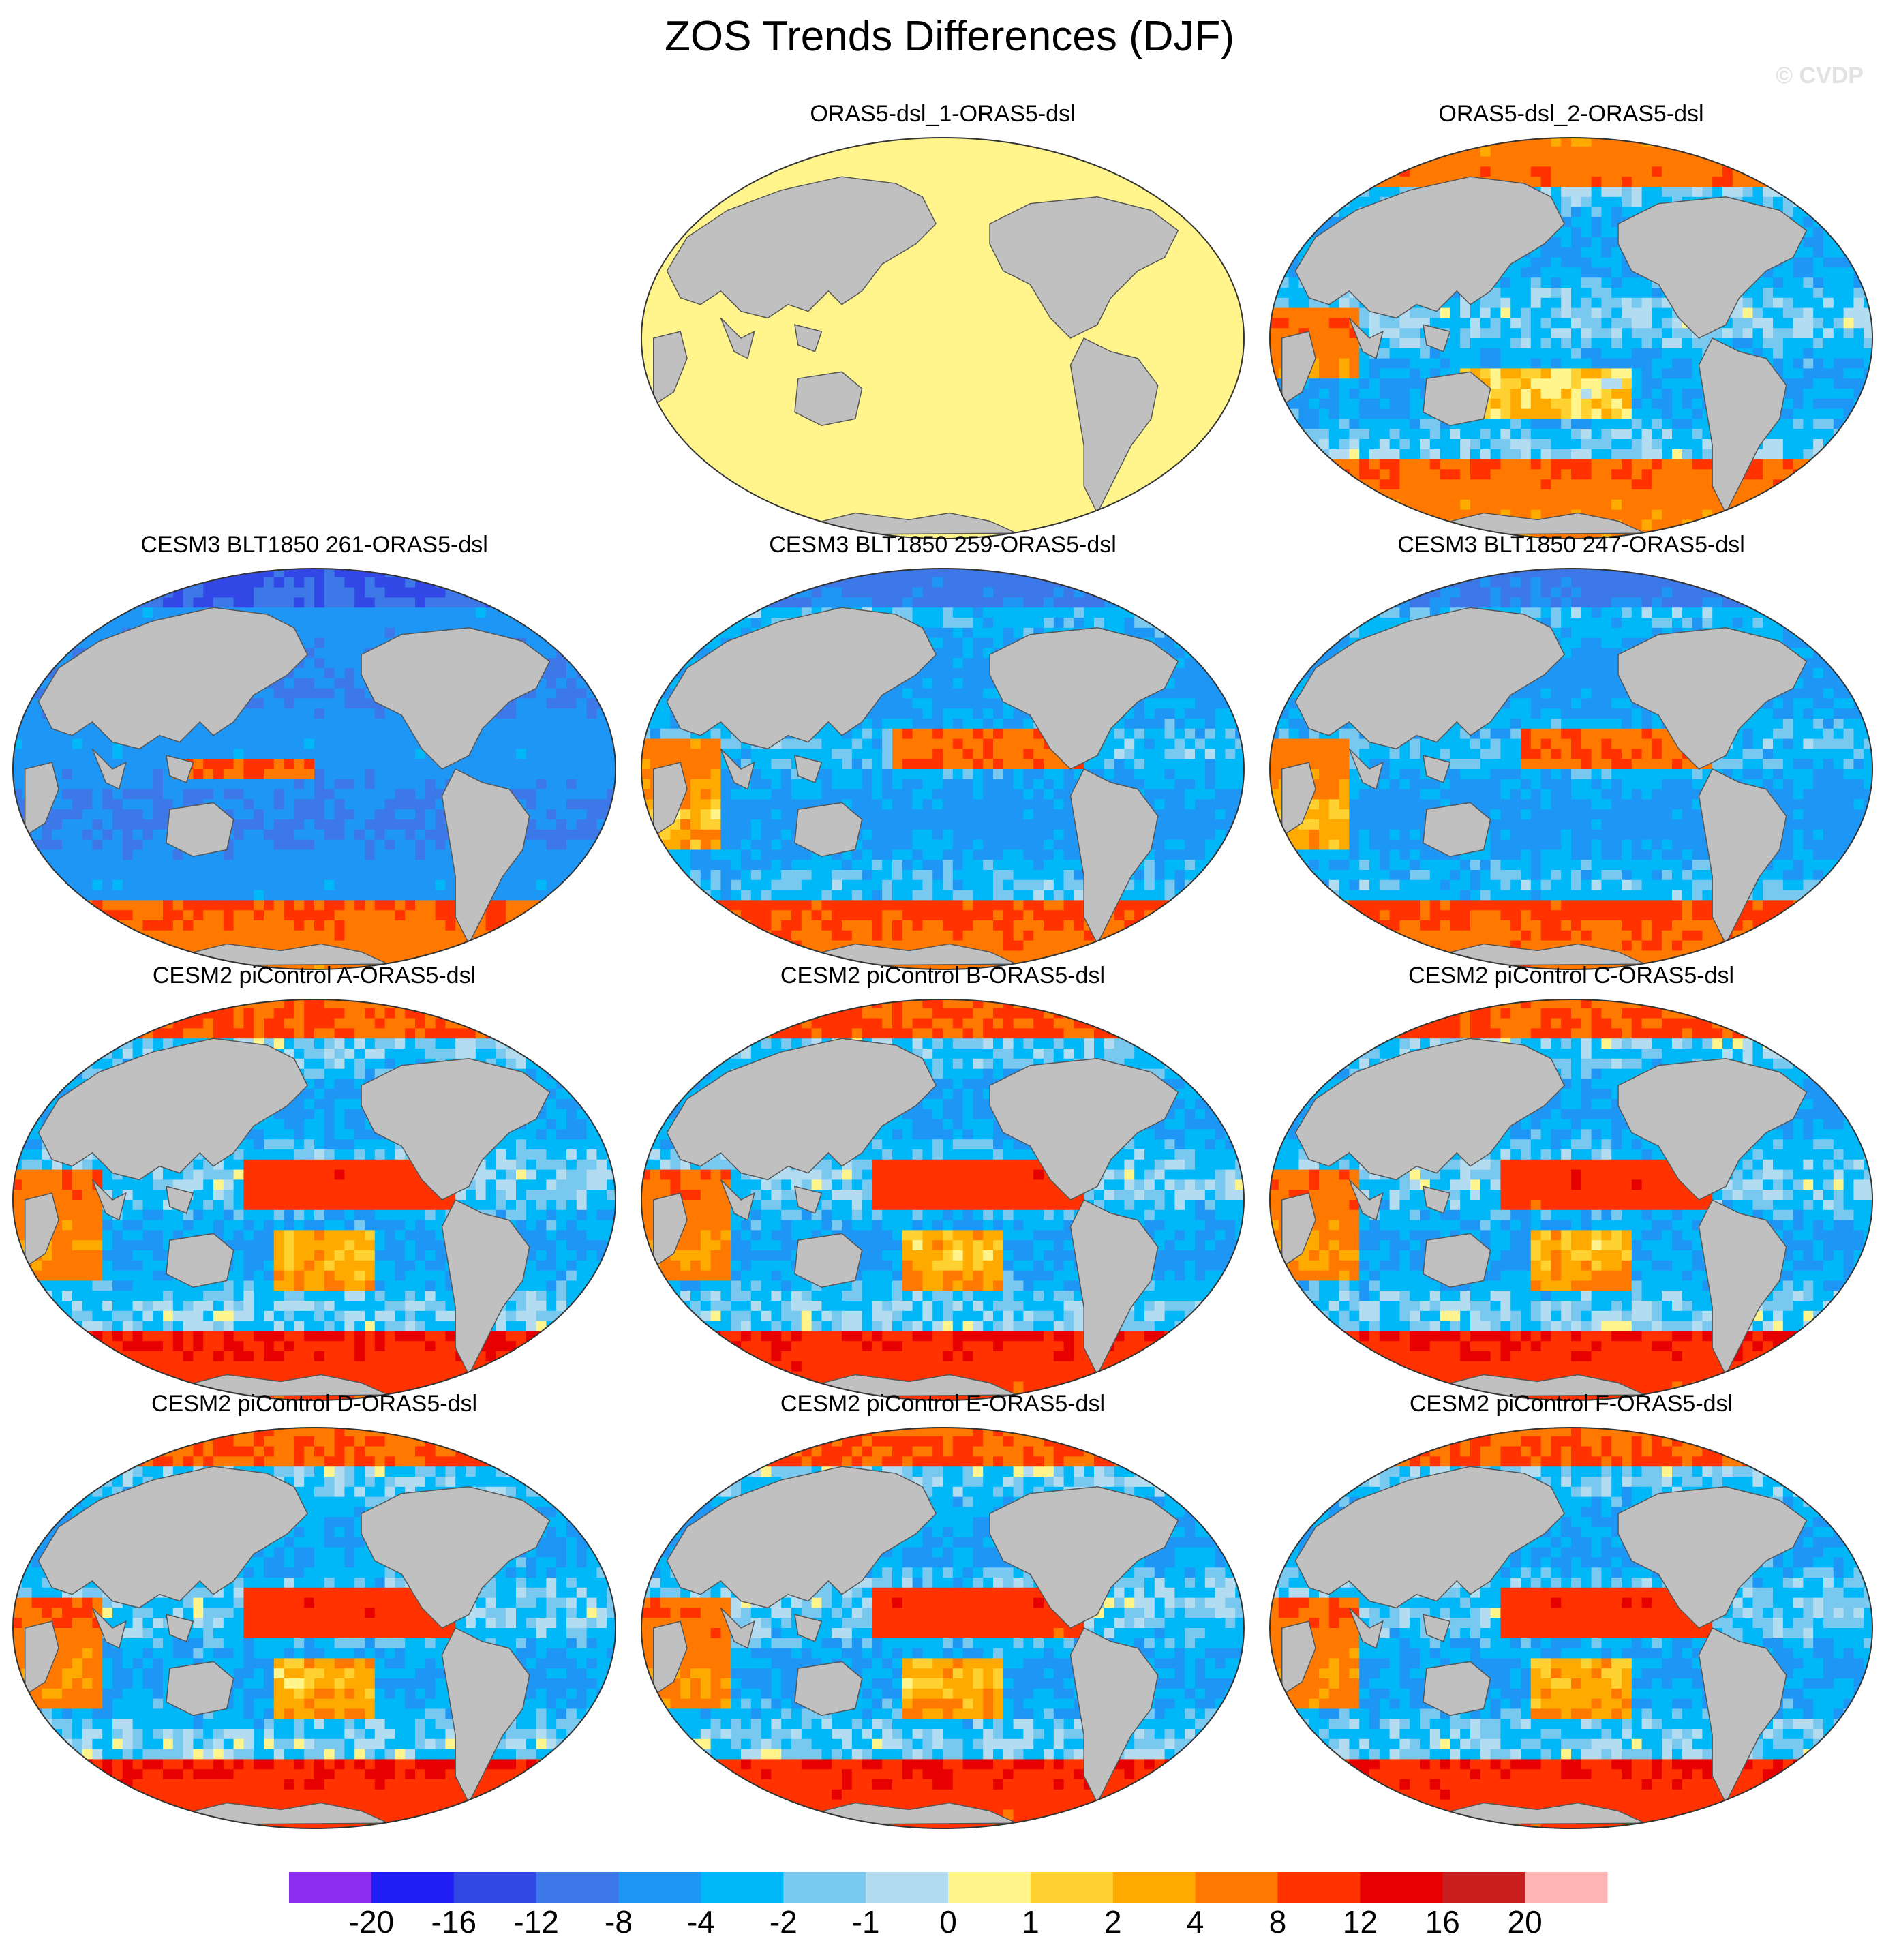  What do you see at coordinates (1571, 114) in the screenshot?
I see `panel-title: ORAS5-dsl_2-ORAS5-dsl` at bounding box center [1571, 114].